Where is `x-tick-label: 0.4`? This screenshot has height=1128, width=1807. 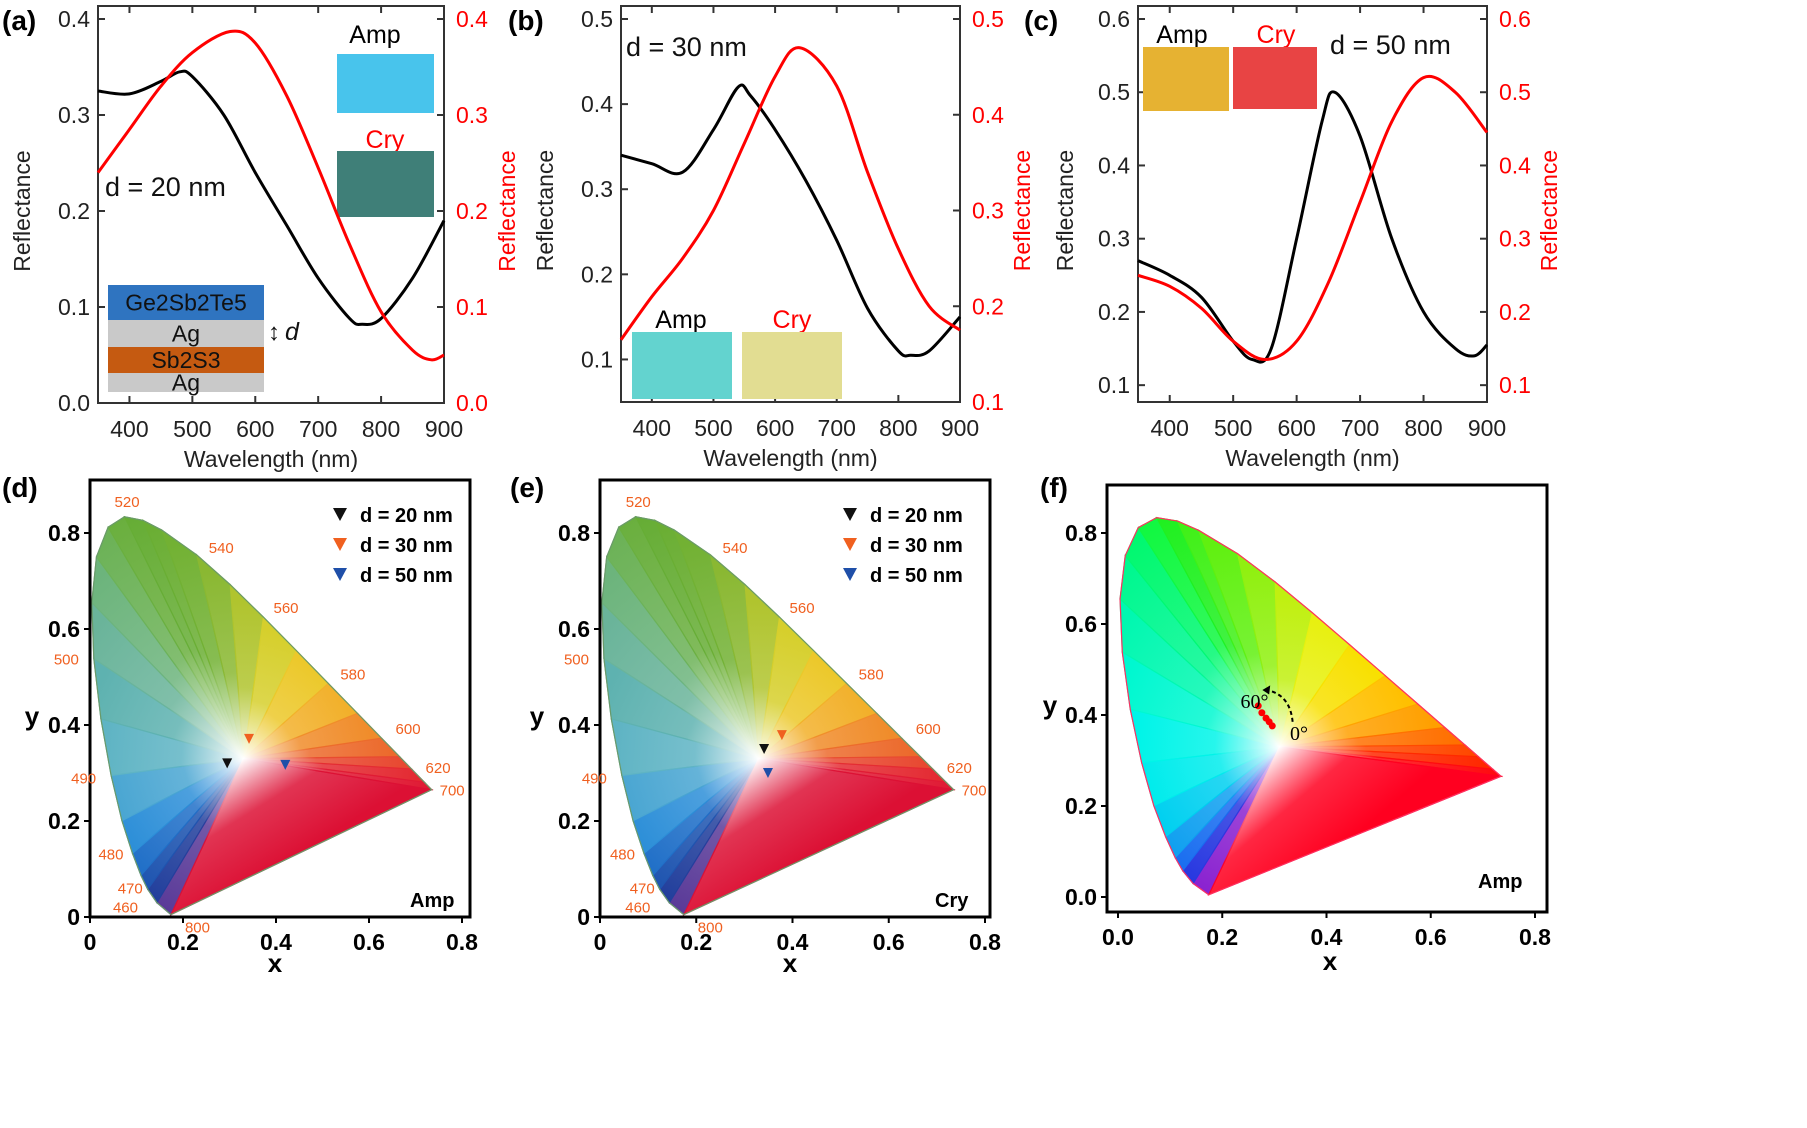 x-tick-label: 0.4 is located at coordinates (793, 942).